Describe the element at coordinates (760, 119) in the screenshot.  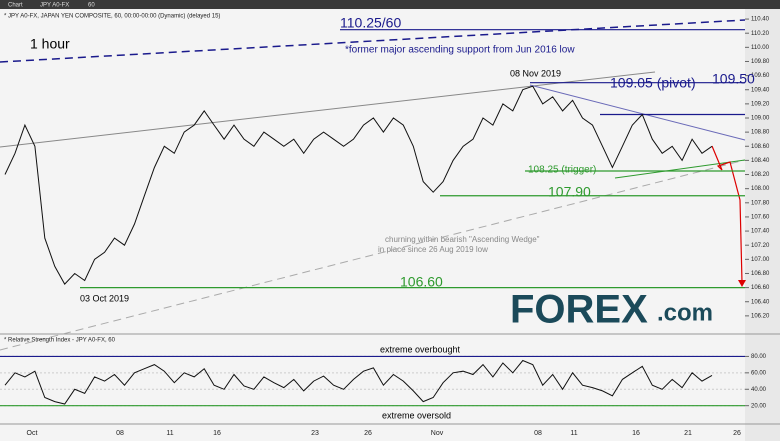
I see `y-tick-label: 109.00` at that location.